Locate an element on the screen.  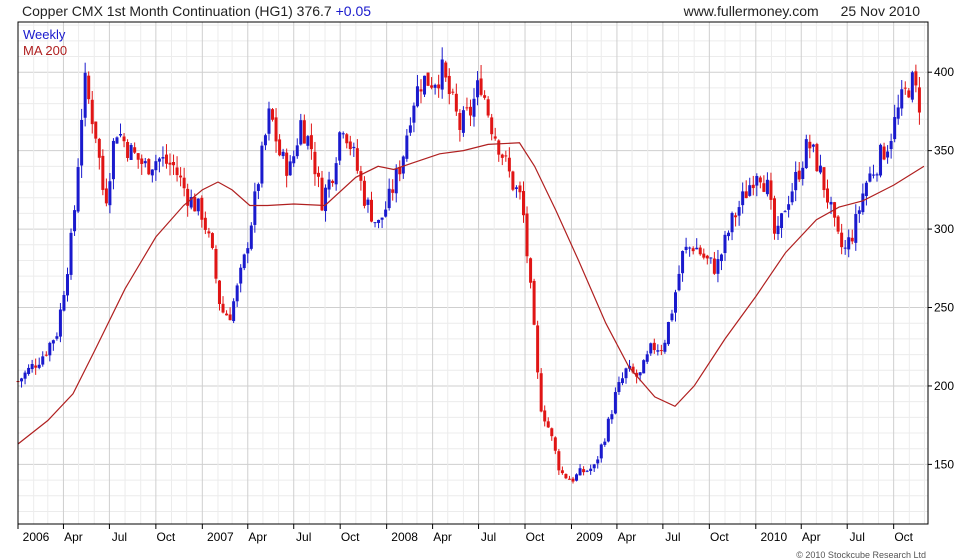
x-tick-label: 2010 is located at coordinates (773, 537).